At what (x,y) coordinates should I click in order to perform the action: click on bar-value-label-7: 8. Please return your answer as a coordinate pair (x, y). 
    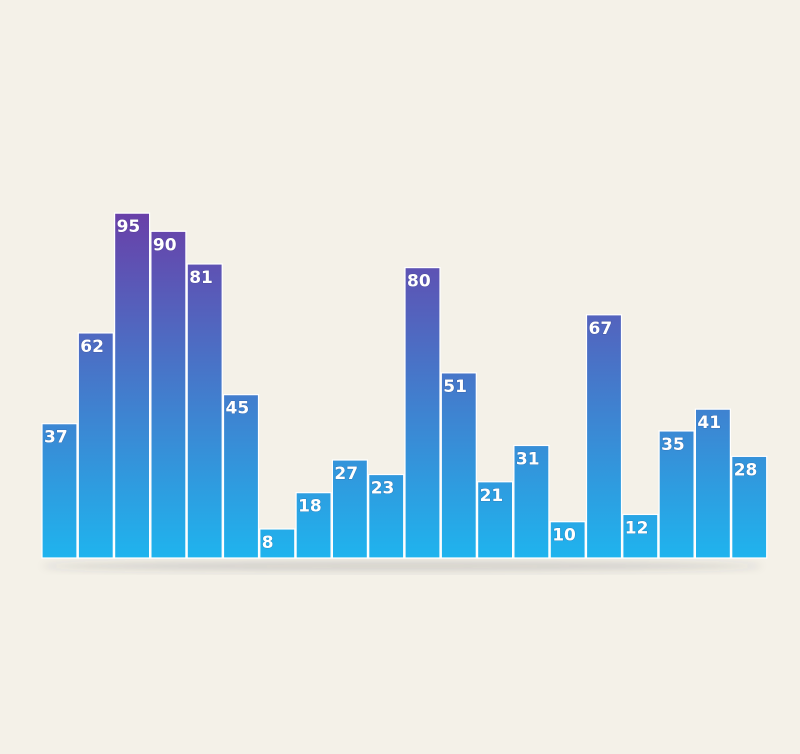
    Looking at the image, I should click on (268, 543).